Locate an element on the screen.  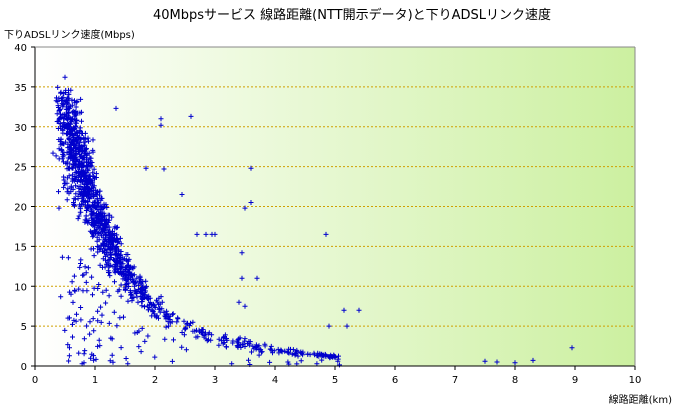
y-tick-label-7: 35 is located at coordinates (20, 88).